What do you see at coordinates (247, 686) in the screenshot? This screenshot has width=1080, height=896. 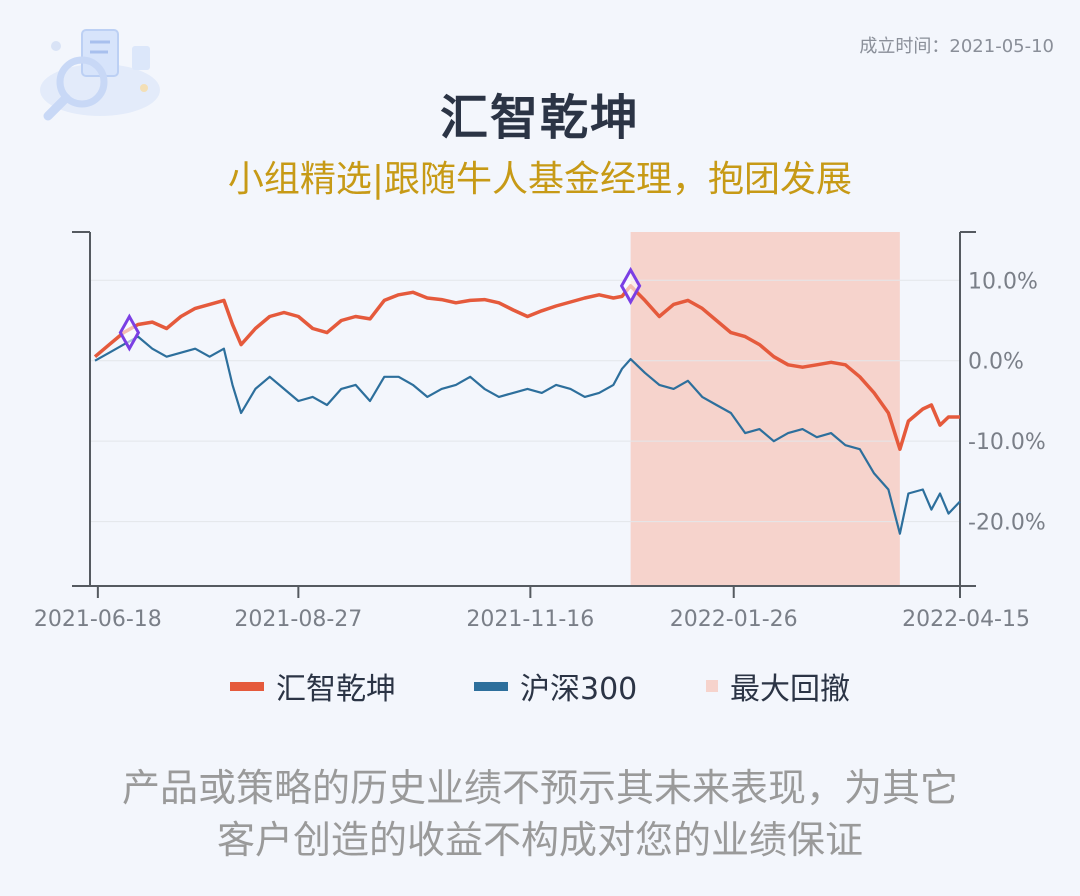 I see `legend-swatch-fund` at bounding box center [247, 686].